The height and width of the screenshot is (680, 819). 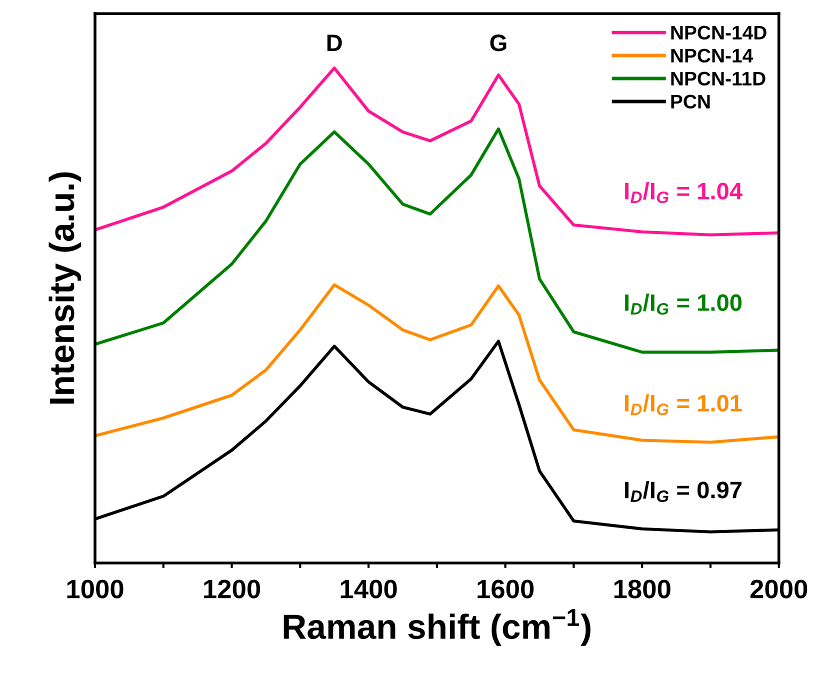 What do you see at coordinates (437, 627) in the screenshot?
I see `x-axis-title: Raman shift (cm$^{−1}$)` at bounding box center [437, 627].